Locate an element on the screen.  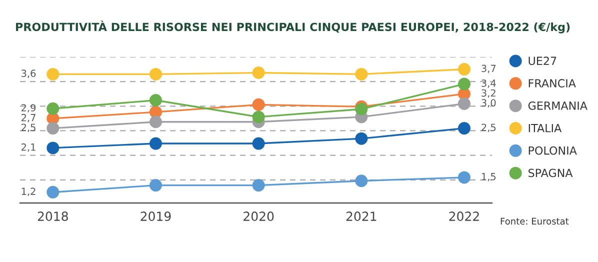
legend-label: ITALIA is located at coordinates (545, 128).